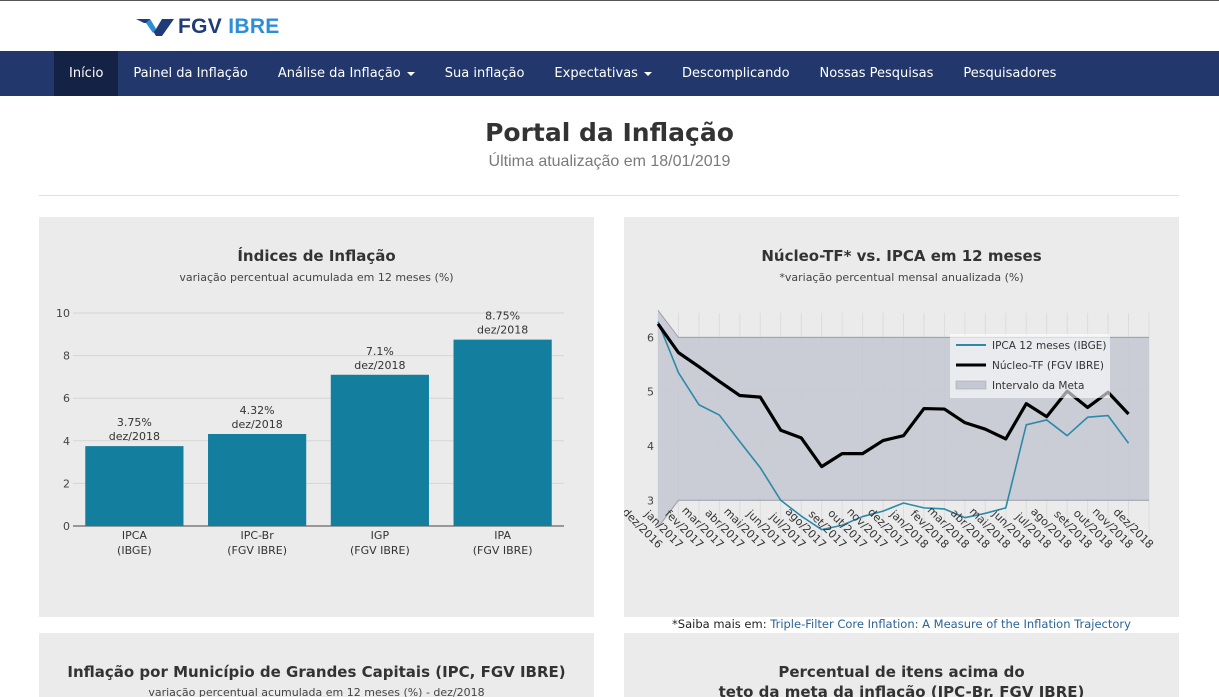 This screenshot has height=697, width=1219. I want to click on logo-fgv: FGV, so click(200, 26).